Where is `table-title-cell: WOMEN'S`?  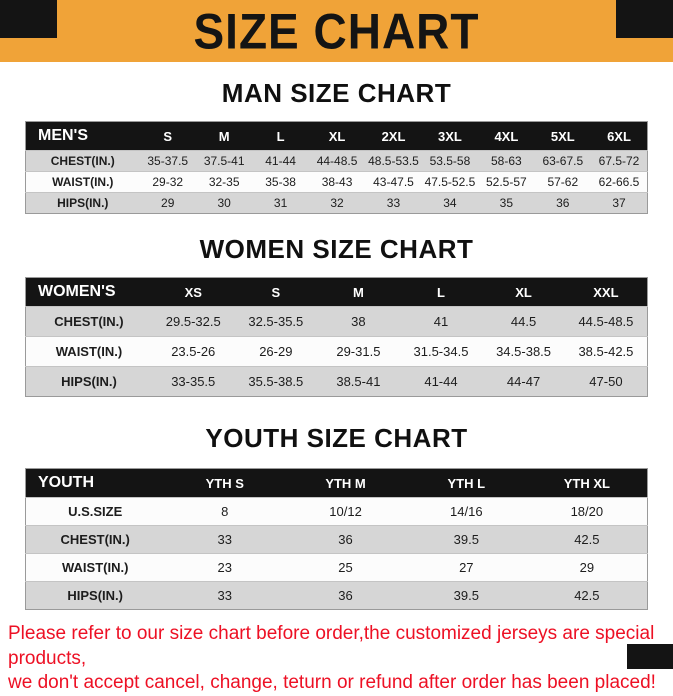
table-title-cell: WOMEN'S is located at coordinates (88, 292).